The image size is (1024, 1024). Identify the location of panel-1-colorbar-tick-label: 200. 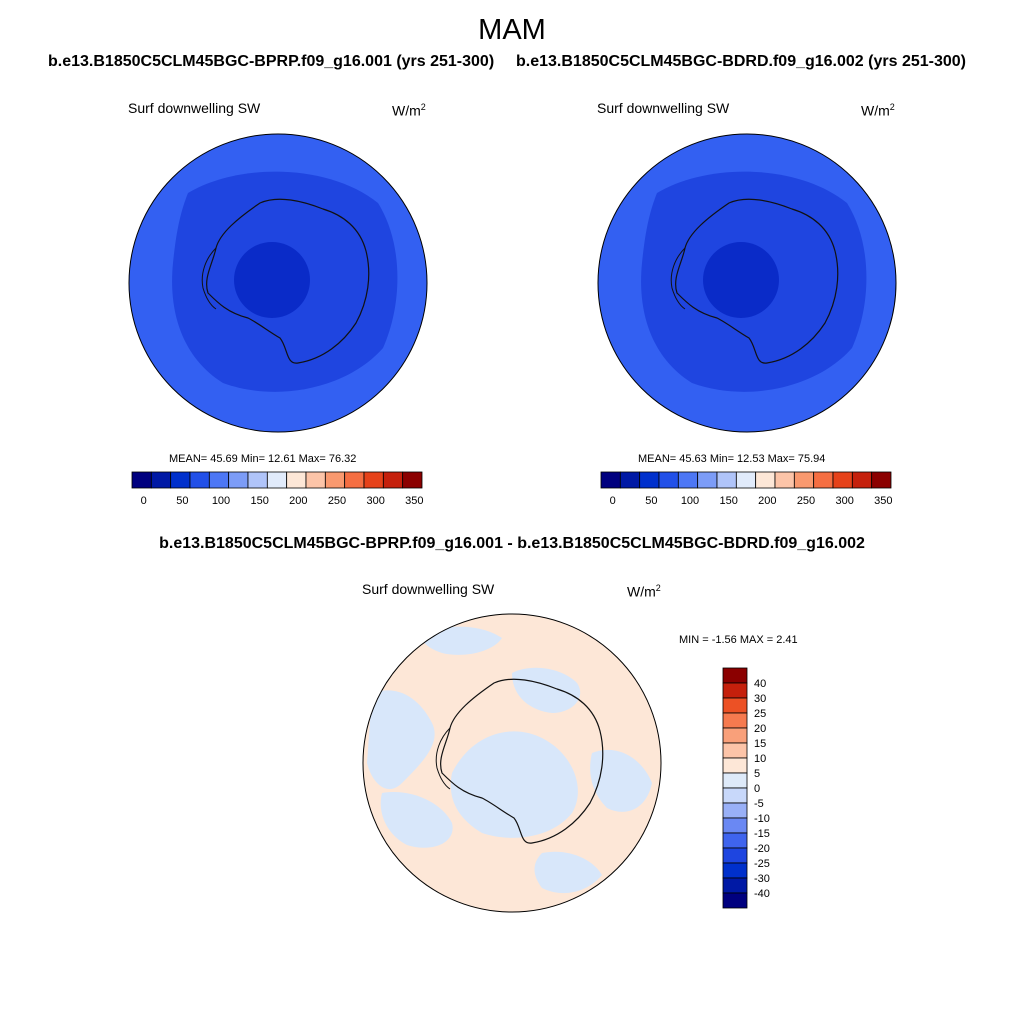
(298, 501).